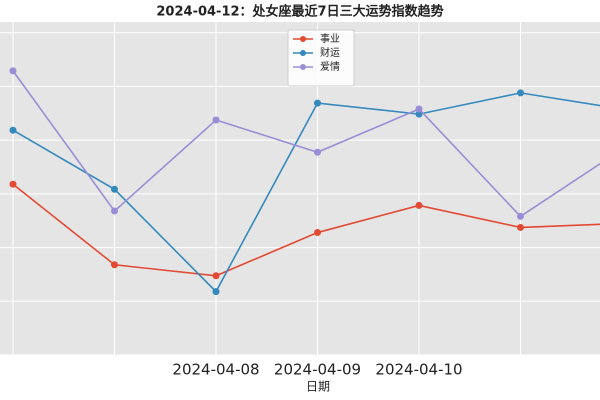 The width and height of the screenshot is (600, 400). I want to click on legend-box, so click(321, 58).